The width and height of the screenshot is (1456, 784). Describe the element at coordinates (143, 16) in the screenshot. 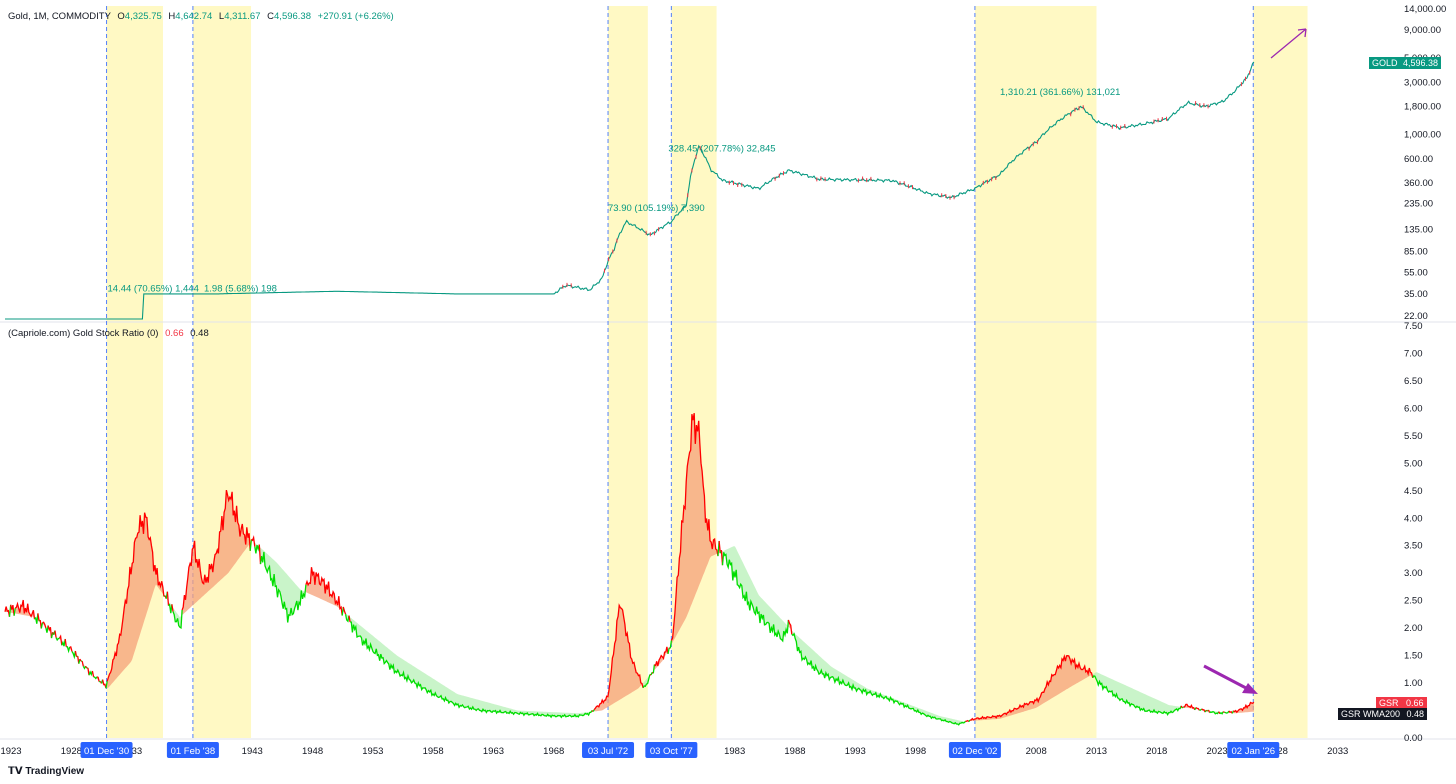

I see `open-value: 4,325.75` at that location.